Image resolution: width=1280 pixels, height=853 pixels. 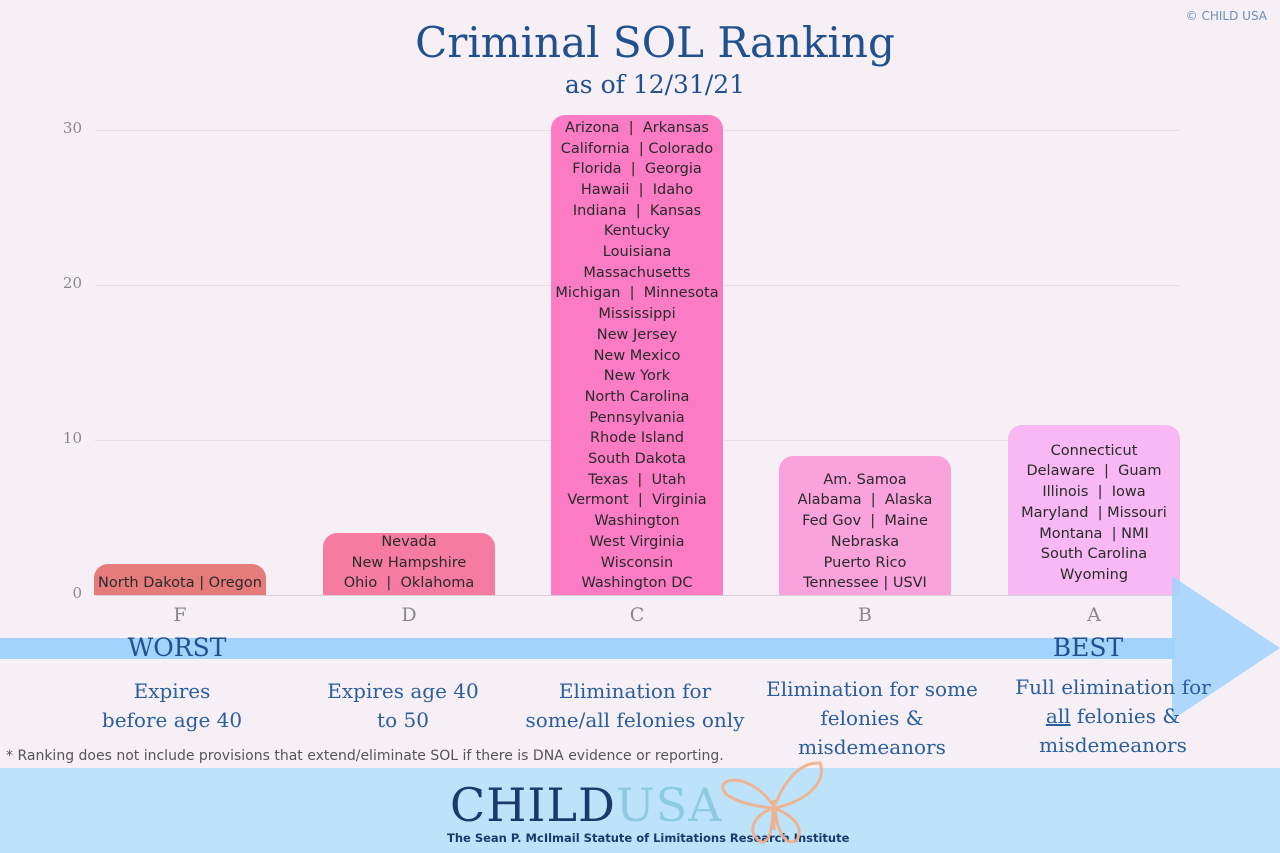 What do you see at coordinates (637, 521) in the screenshot?
I see `bar-label-line: Washington` at bounding box center [637, 521].